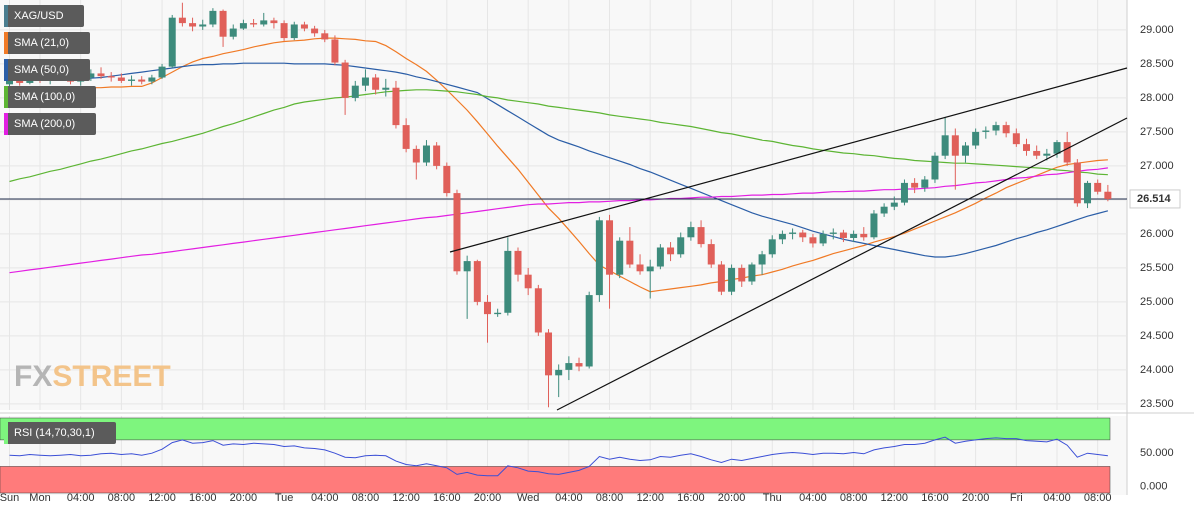 The width and height of the screenshot is (1194, 513). I want to click on last-price-label: 26.514, so click(1154, 199).